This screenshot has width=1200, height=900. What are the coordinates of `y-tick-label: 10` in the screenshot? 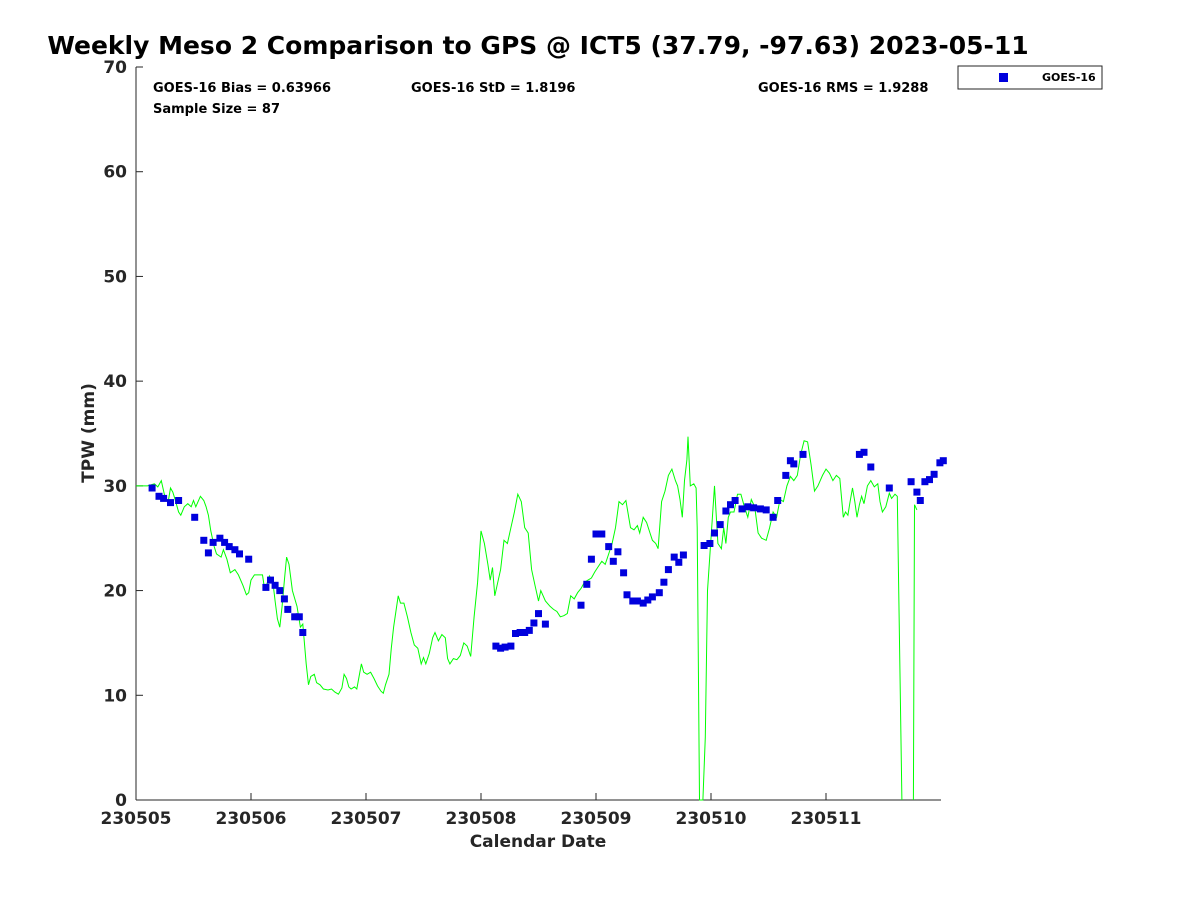 It's located at (115, 696).